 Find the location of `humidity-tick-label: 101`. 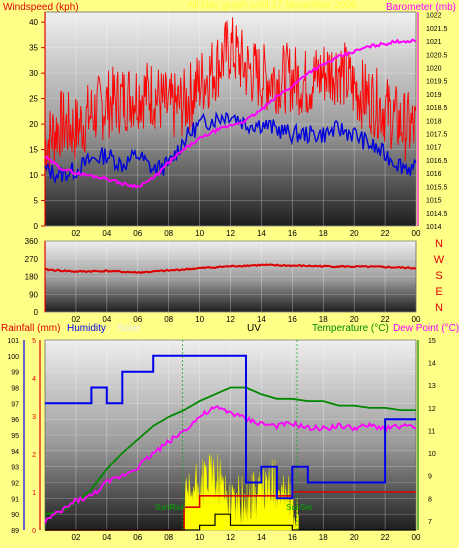

humidity-tick-label: 101 is located at coordinates (13, 341).